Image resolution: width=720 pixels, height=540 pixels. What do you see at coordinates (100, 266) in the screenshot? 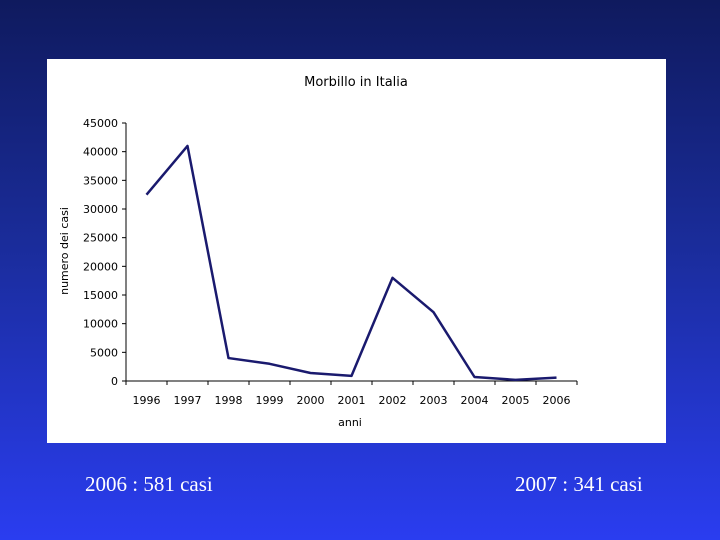
I see `y-tick-label: 20000` at bounding box center [100, 266].